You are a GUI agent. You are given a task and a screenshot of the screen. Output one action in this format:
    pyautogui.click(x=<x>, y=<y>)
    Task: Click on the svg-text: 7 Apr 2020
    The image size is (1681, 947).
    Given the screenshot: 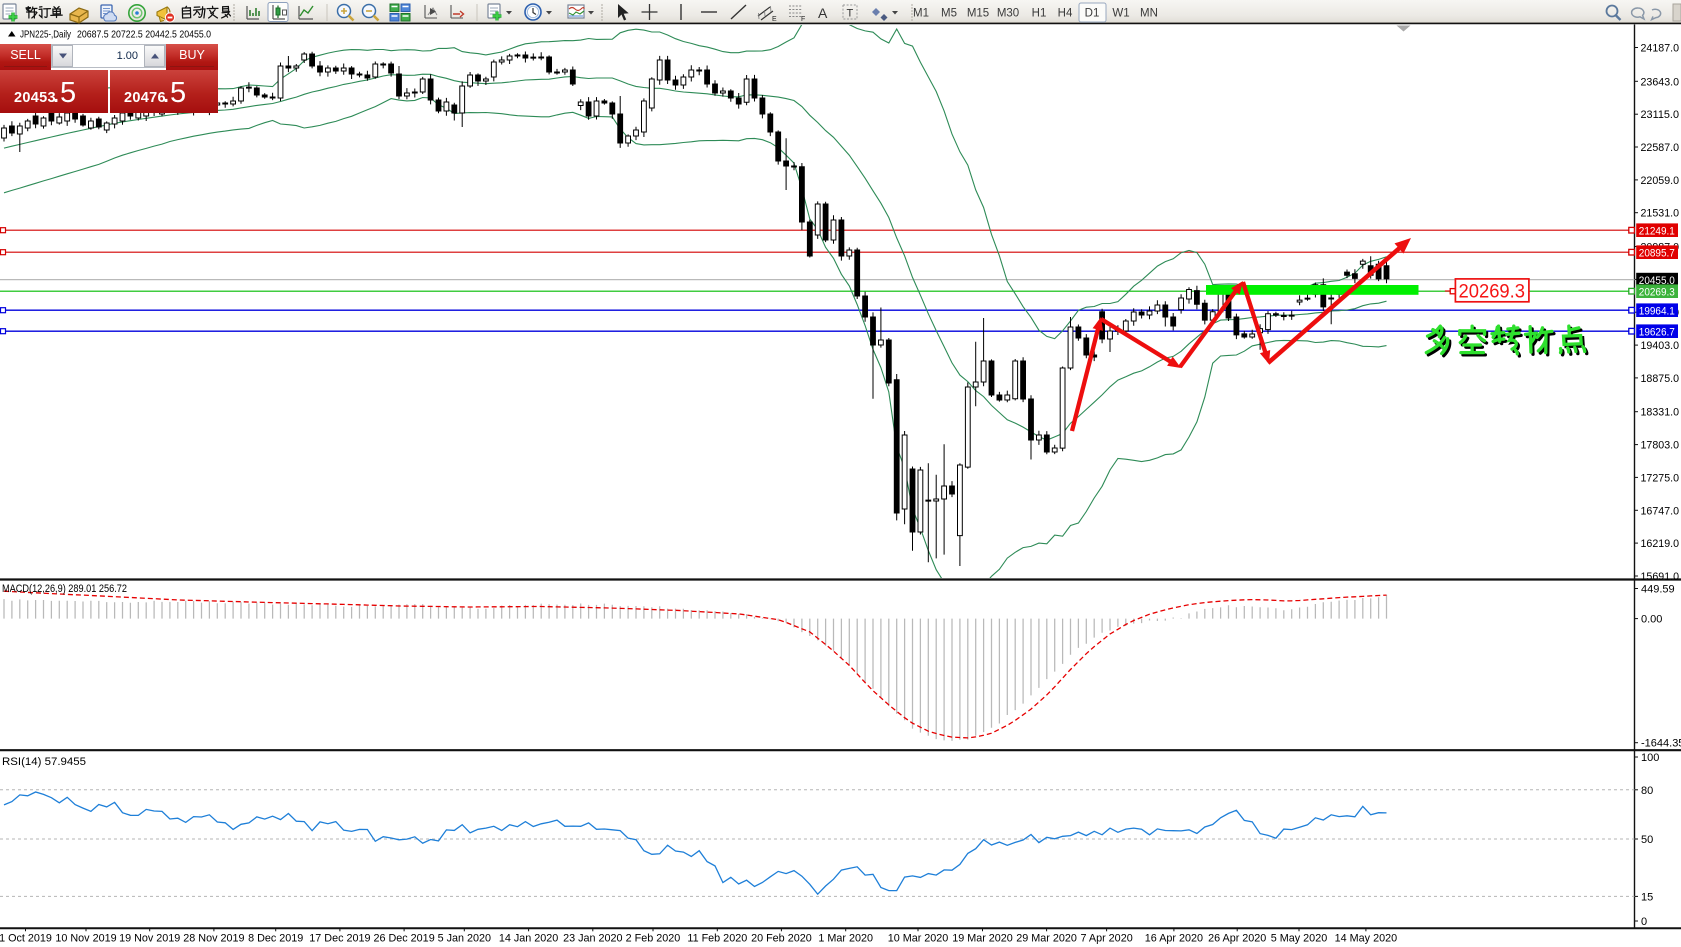 What is the action you would take?
    pyautogui.click(x=1106, y=939)
    